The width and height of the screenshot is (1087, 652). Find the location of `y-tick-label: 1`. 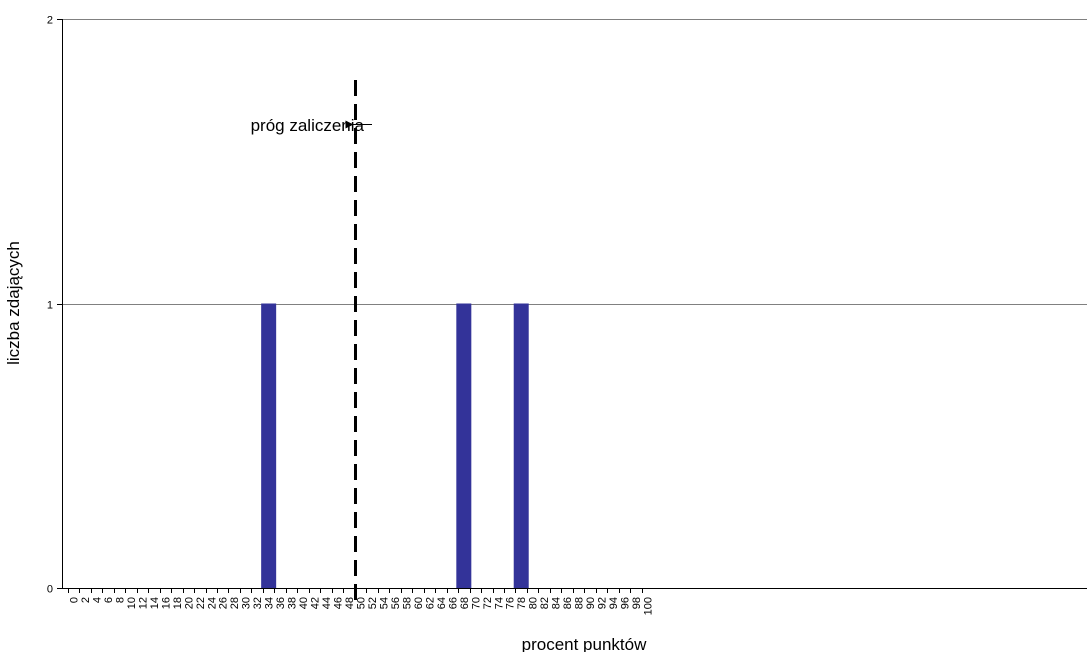

y-tick-label: 1 is located at coordinates (50, 306).